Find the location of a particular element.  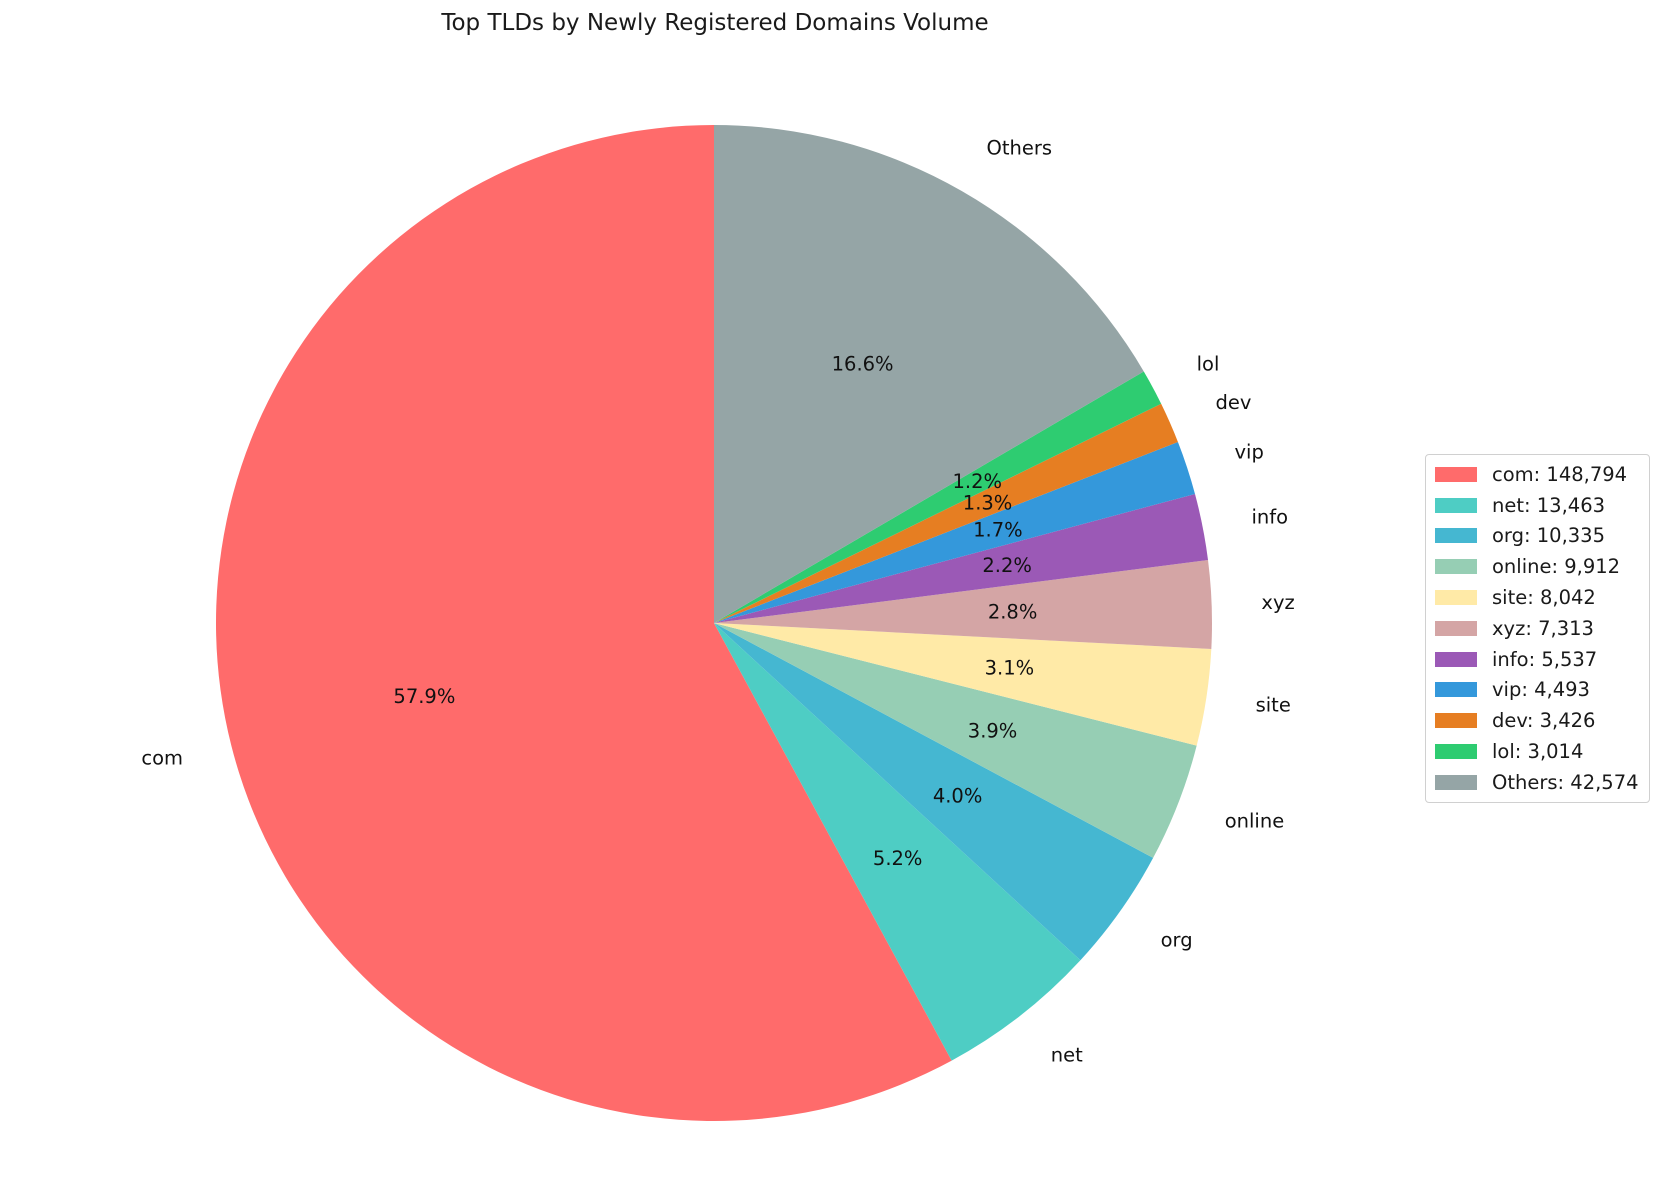

legend-item-net: net: 13,463 is located at coordinates (1537, 505).